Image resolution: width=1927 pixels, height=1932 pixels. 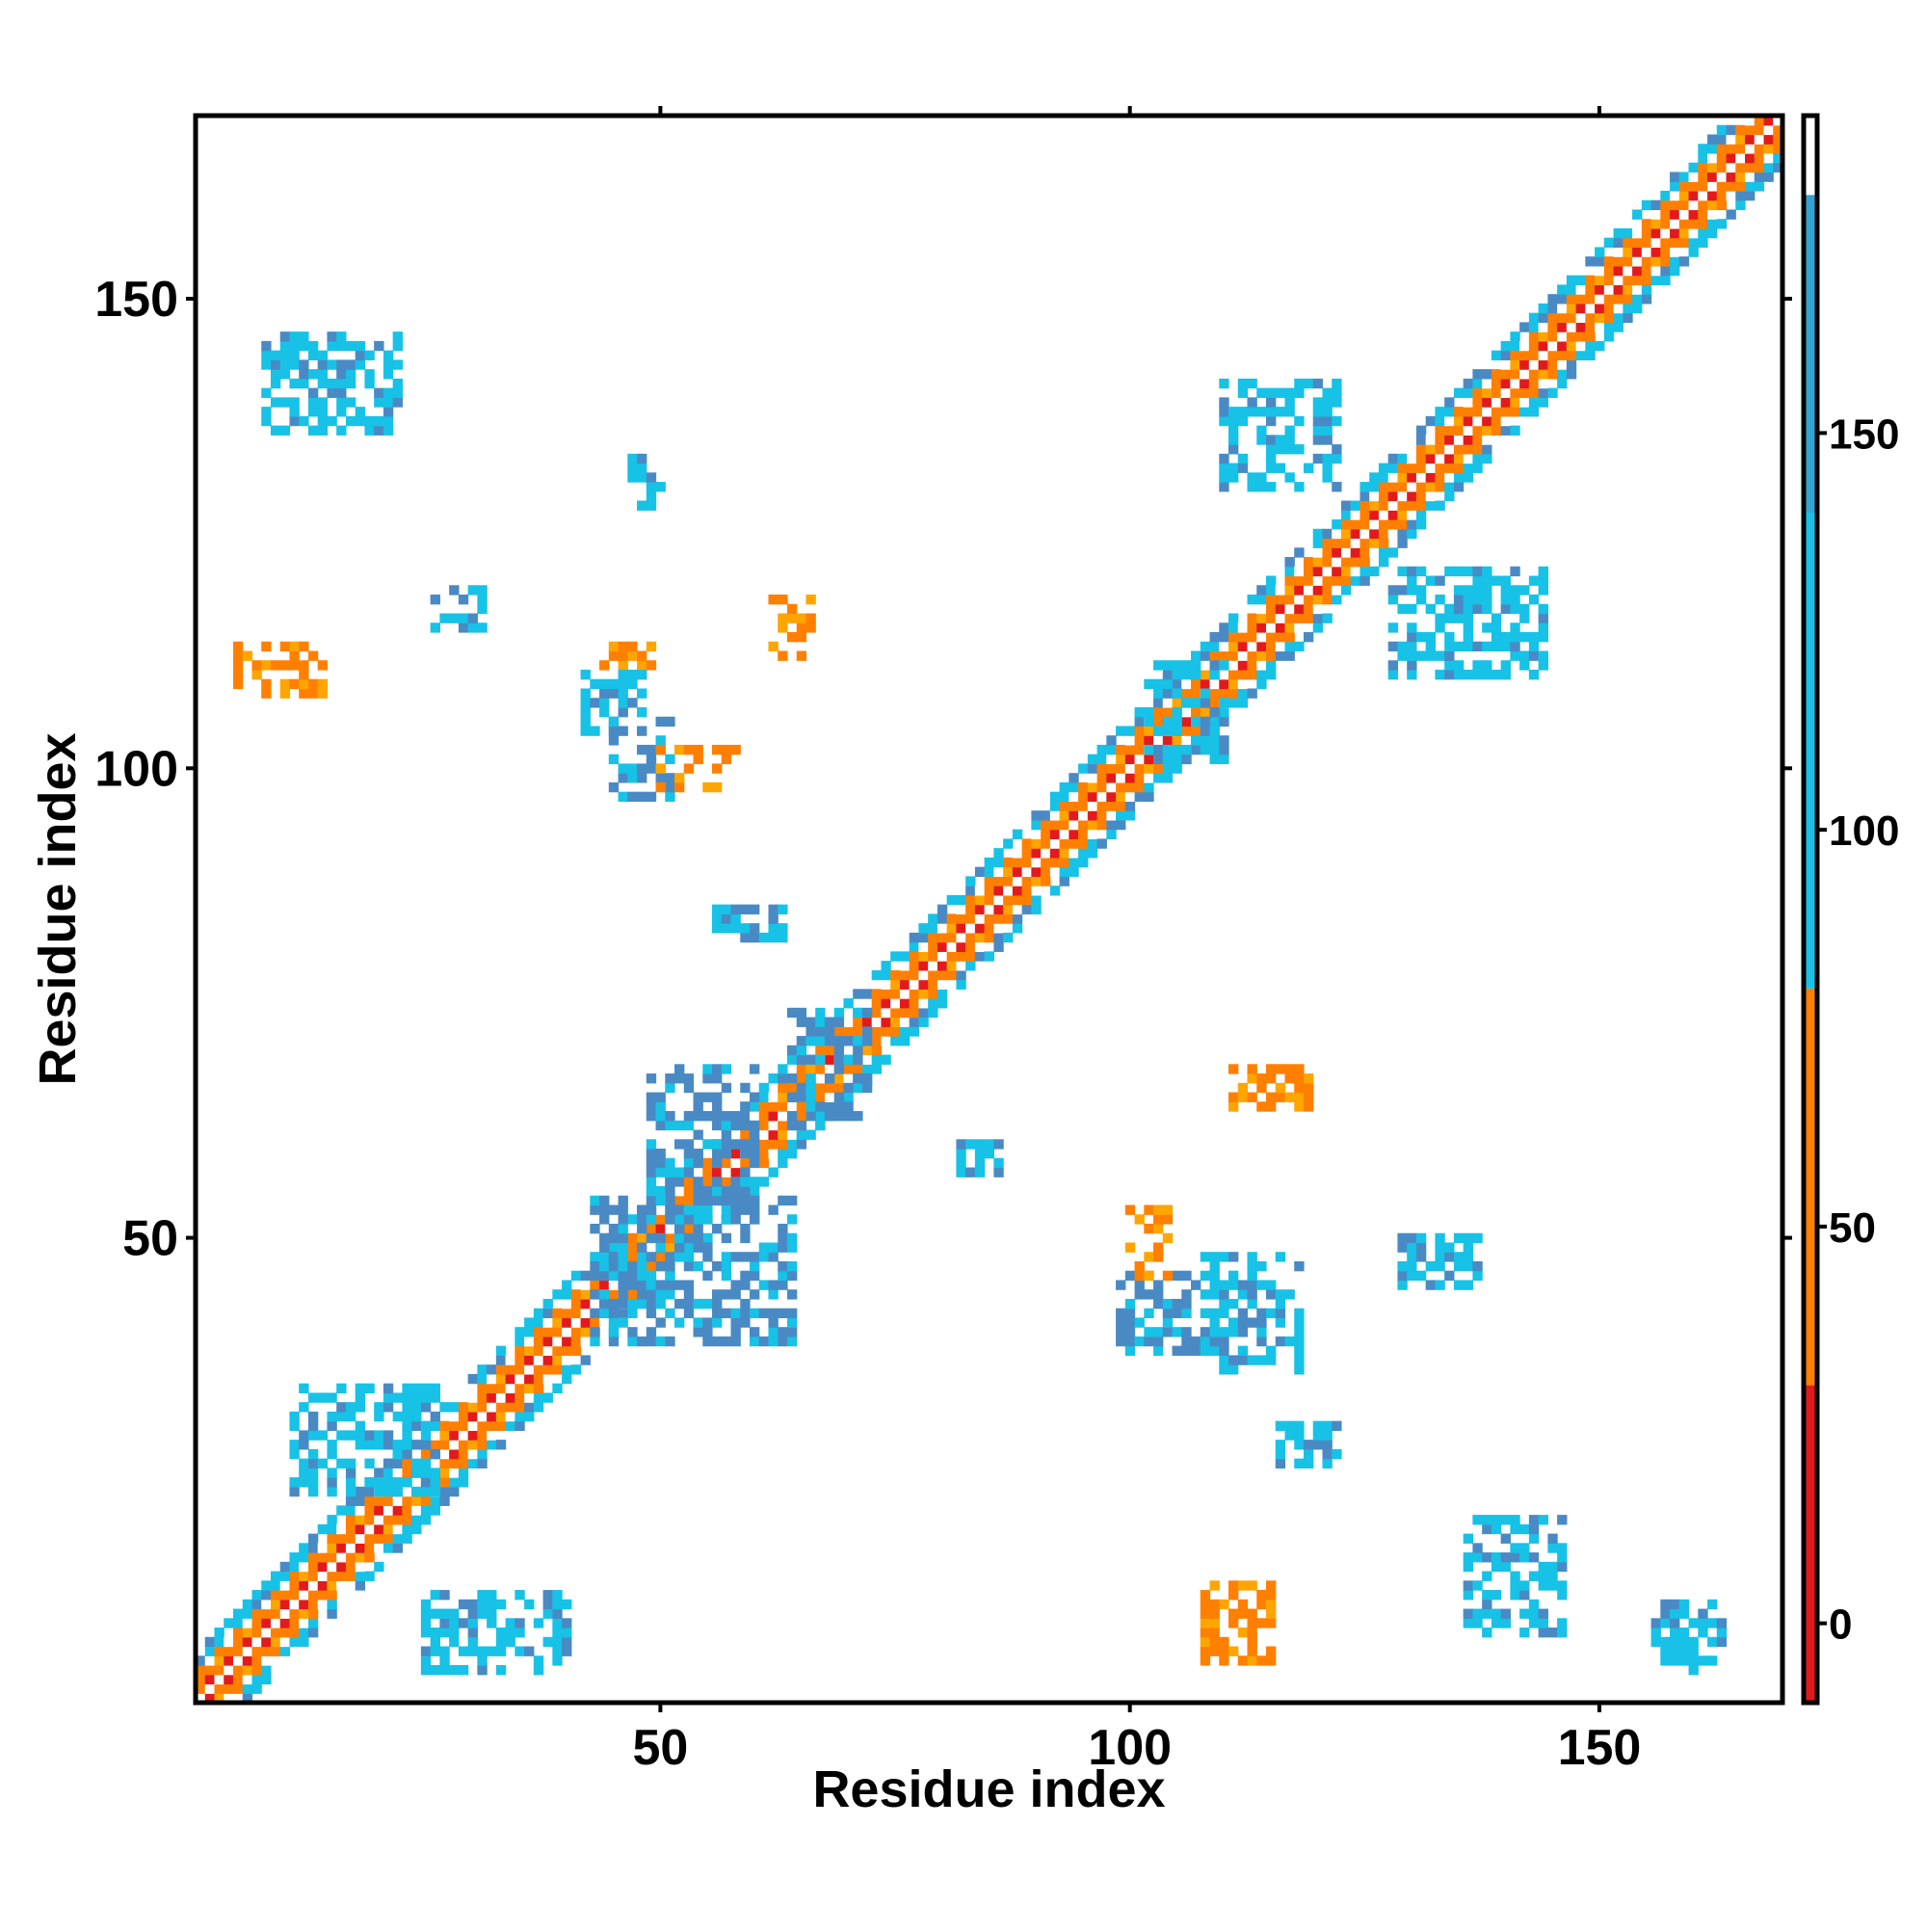 I want to click on colorbar-band, so click(x=1810, y=1187).